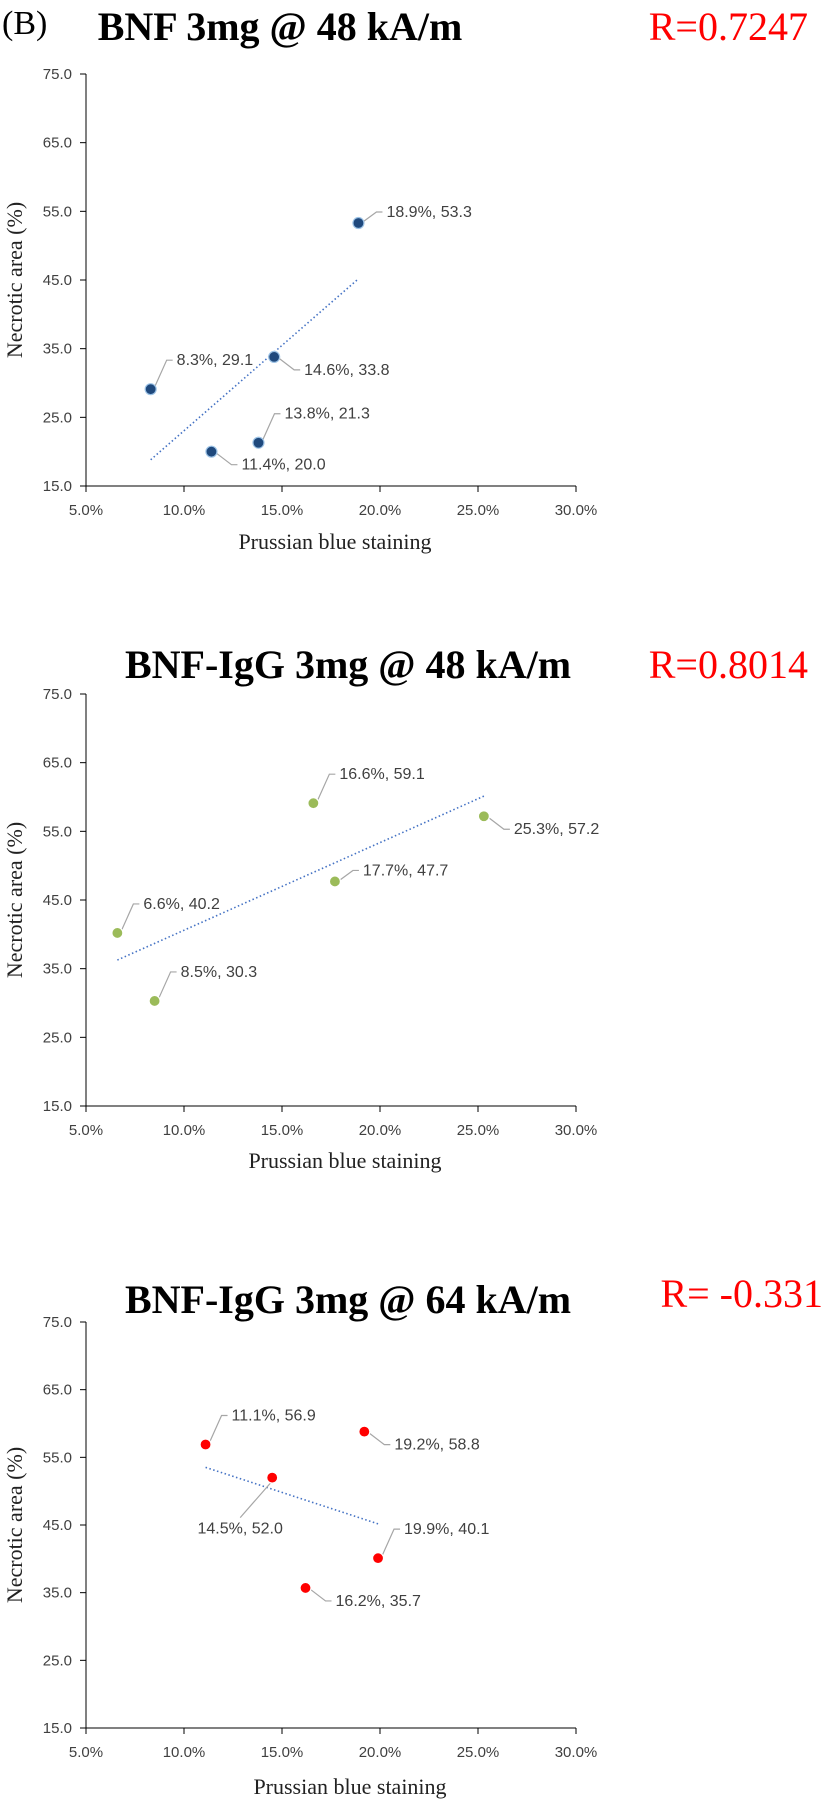 The width and height of the screenshot is (823, 1800). What do you see at coordinates (14, 280) in the screenshot?
I see `y-axis-title-1: Necrotic area (%)` at bounding box center [14, 280].